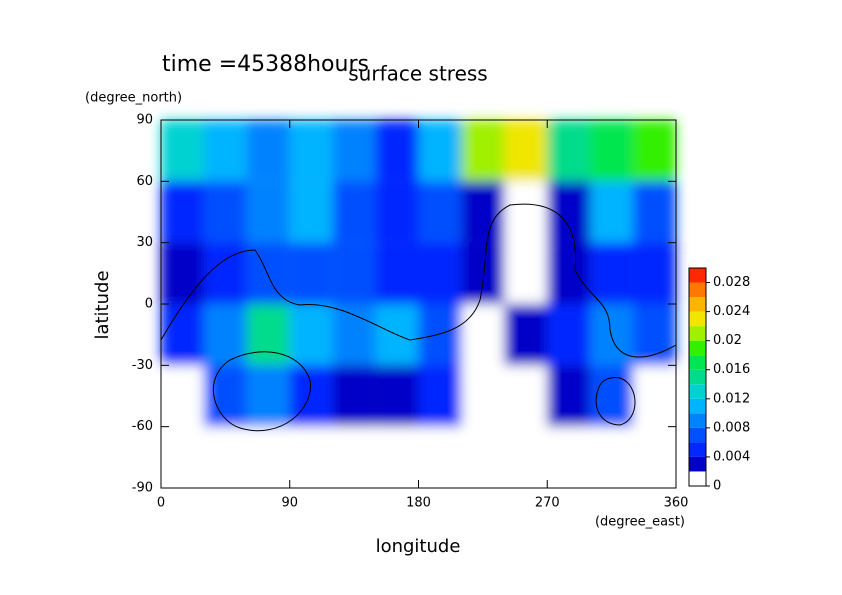  What do you see at coordinates (731, 282) in the screenshot?
I see `colorbar-label: 0.028` at bounding box center [731, 282].